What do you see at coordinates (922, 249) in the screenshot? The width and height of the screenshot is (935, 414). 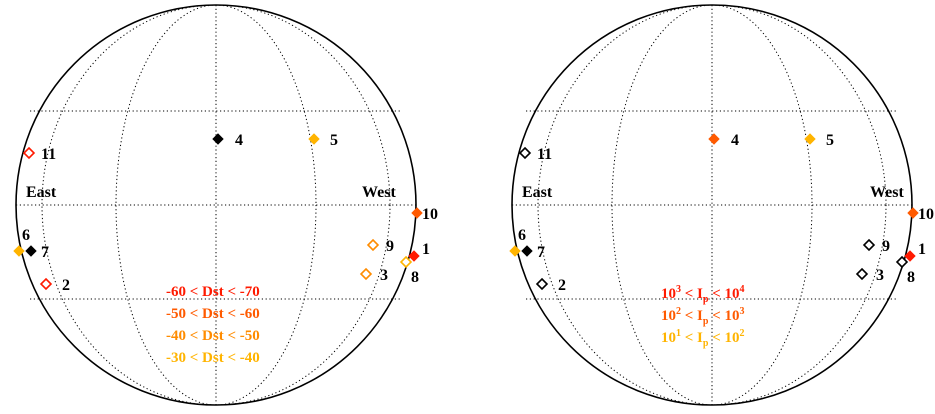 I see `right-event-label-1: 1` at bounding box center [922, 249].